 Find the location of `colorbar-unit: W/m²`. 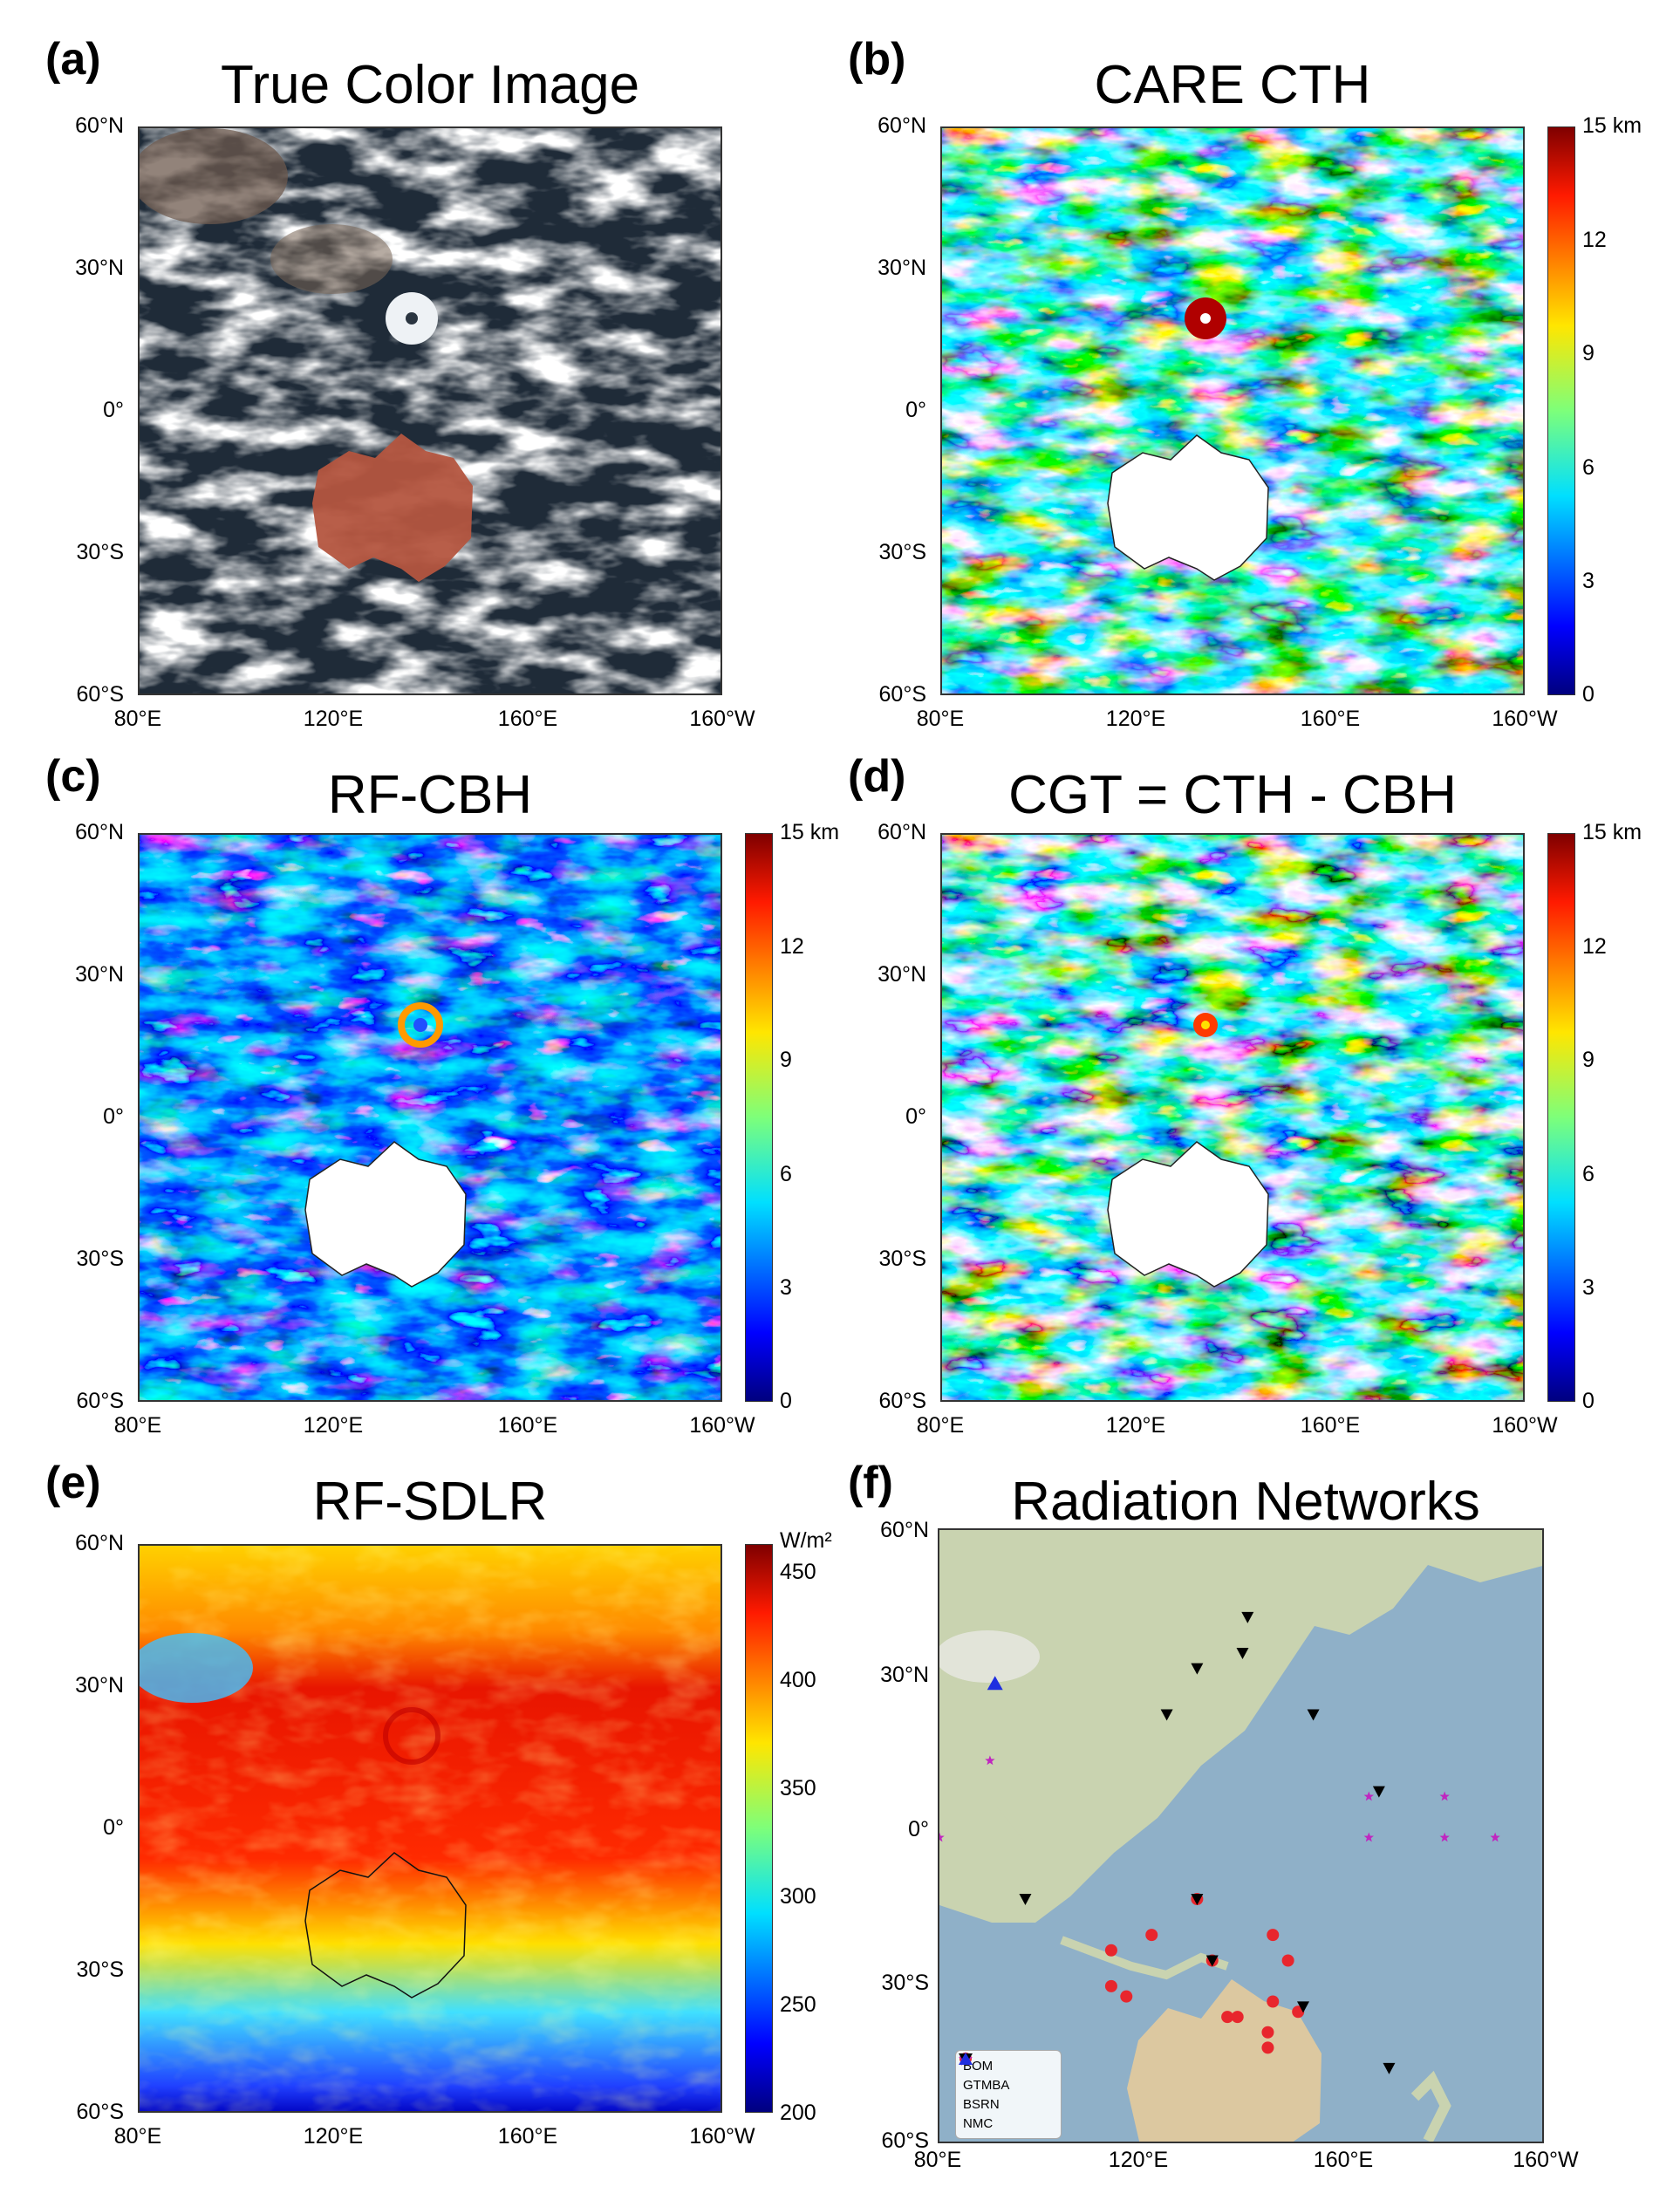

colorbar-unit: W/m² is located at coordinates (806, 1541).